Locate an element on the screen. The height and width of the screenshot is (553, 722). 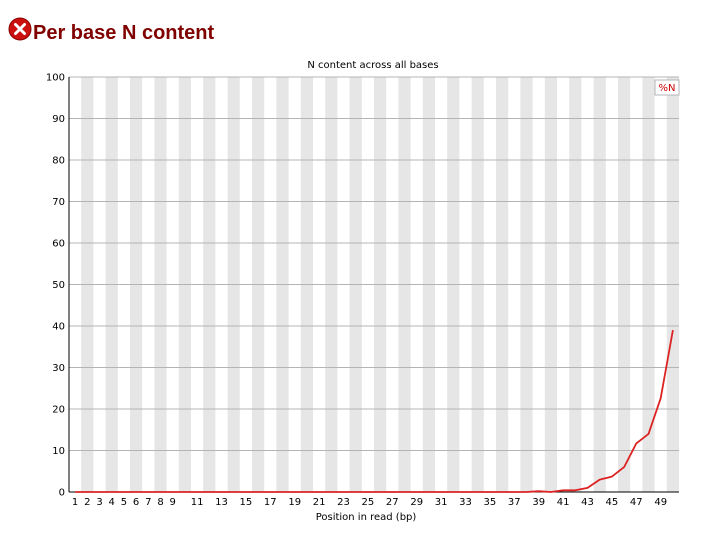
error-icon is located at coordinates (20, 29).